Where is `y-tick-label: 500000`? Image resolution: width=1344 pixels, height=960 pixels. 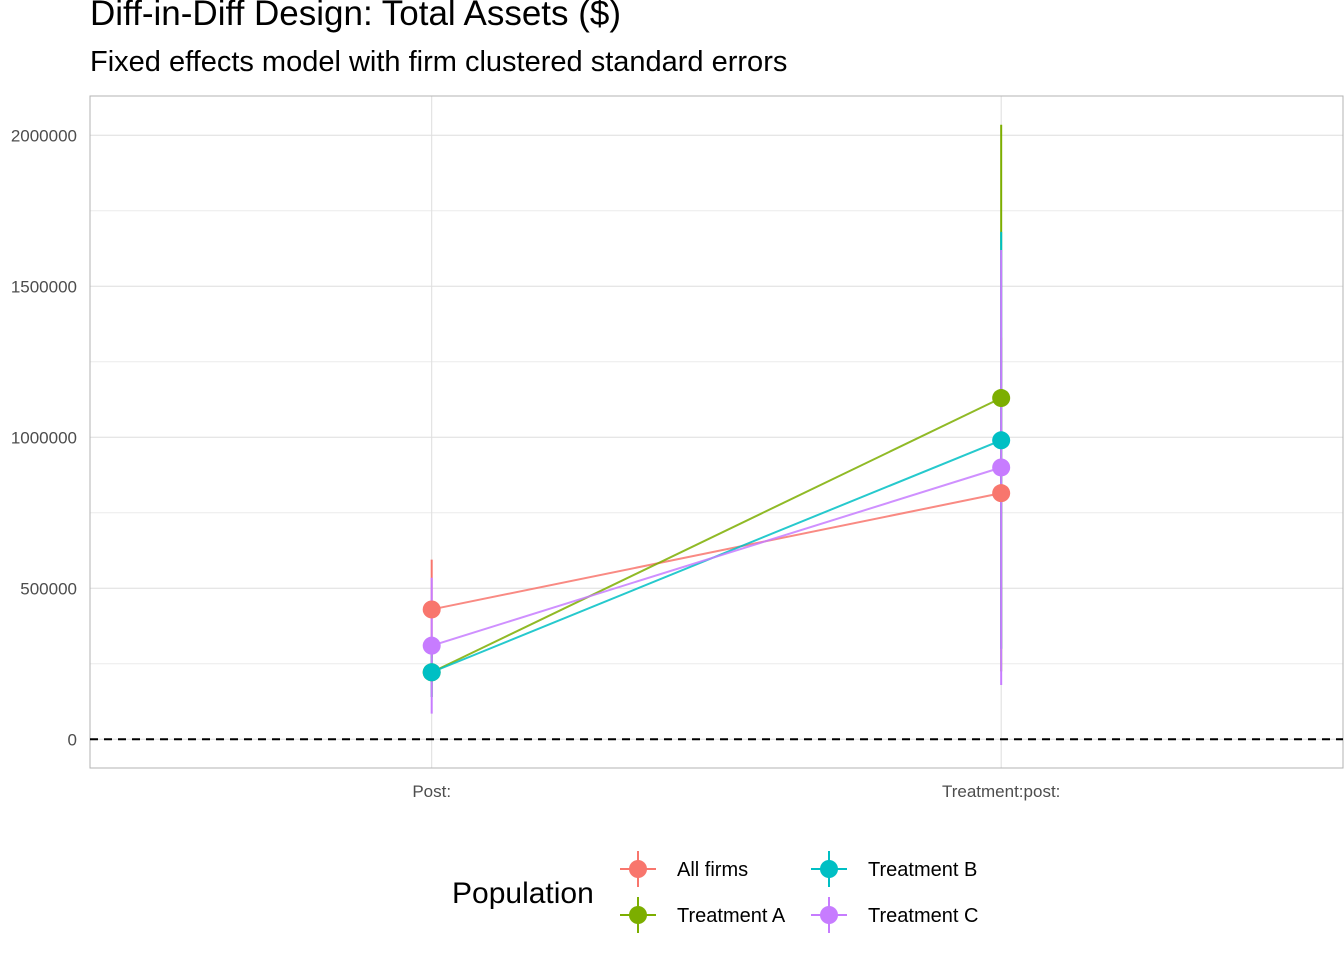 y-tick-label: 500000 is located at coordinates (48, 588).